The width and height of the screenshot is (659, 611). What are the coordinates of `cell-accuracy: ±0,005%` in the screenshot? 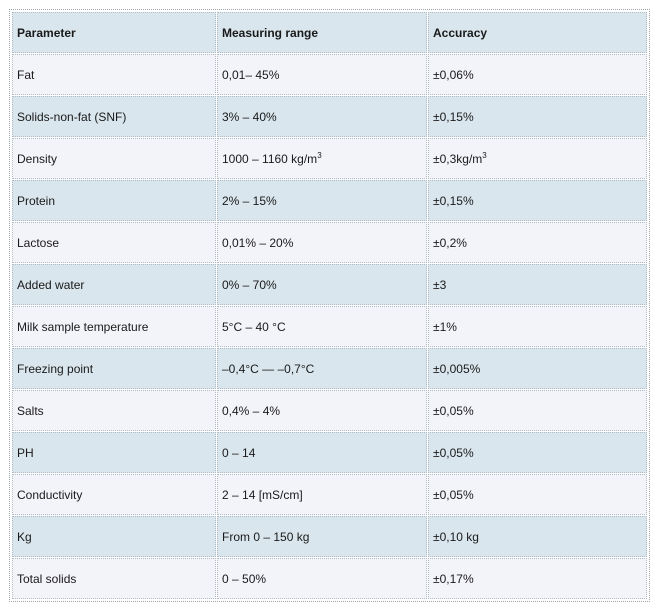 It's located at (537, 368).